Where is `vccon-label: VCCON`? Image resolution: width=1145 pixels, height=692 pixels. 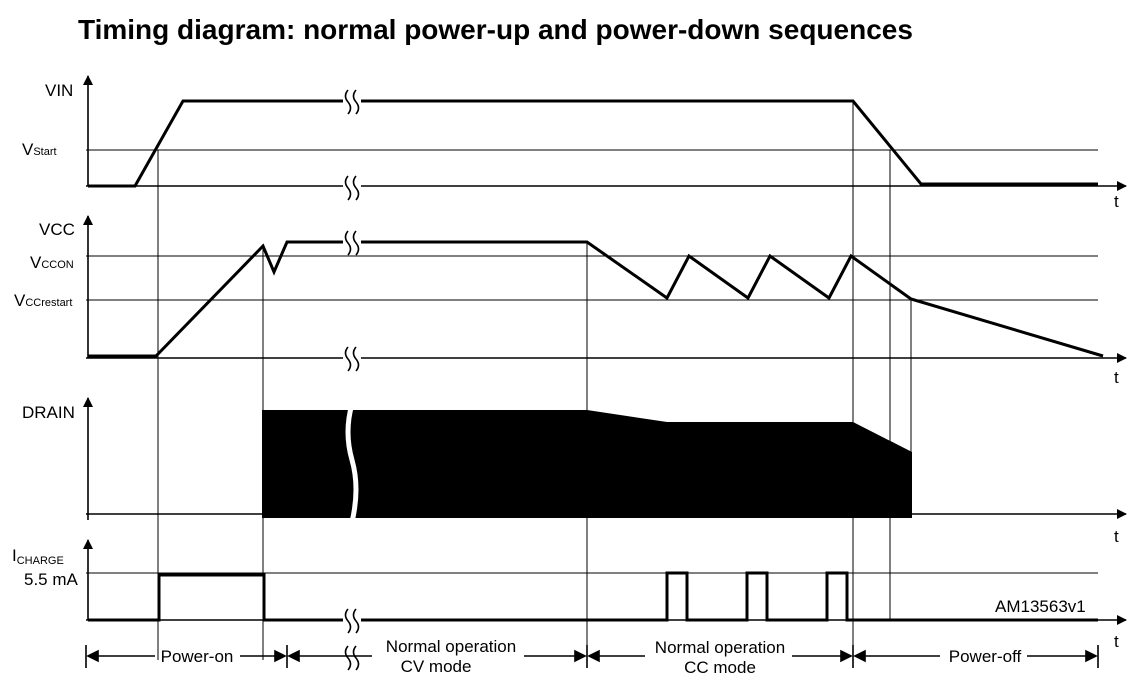 vccon-label: VCCON is located at coordinates (52, 262).